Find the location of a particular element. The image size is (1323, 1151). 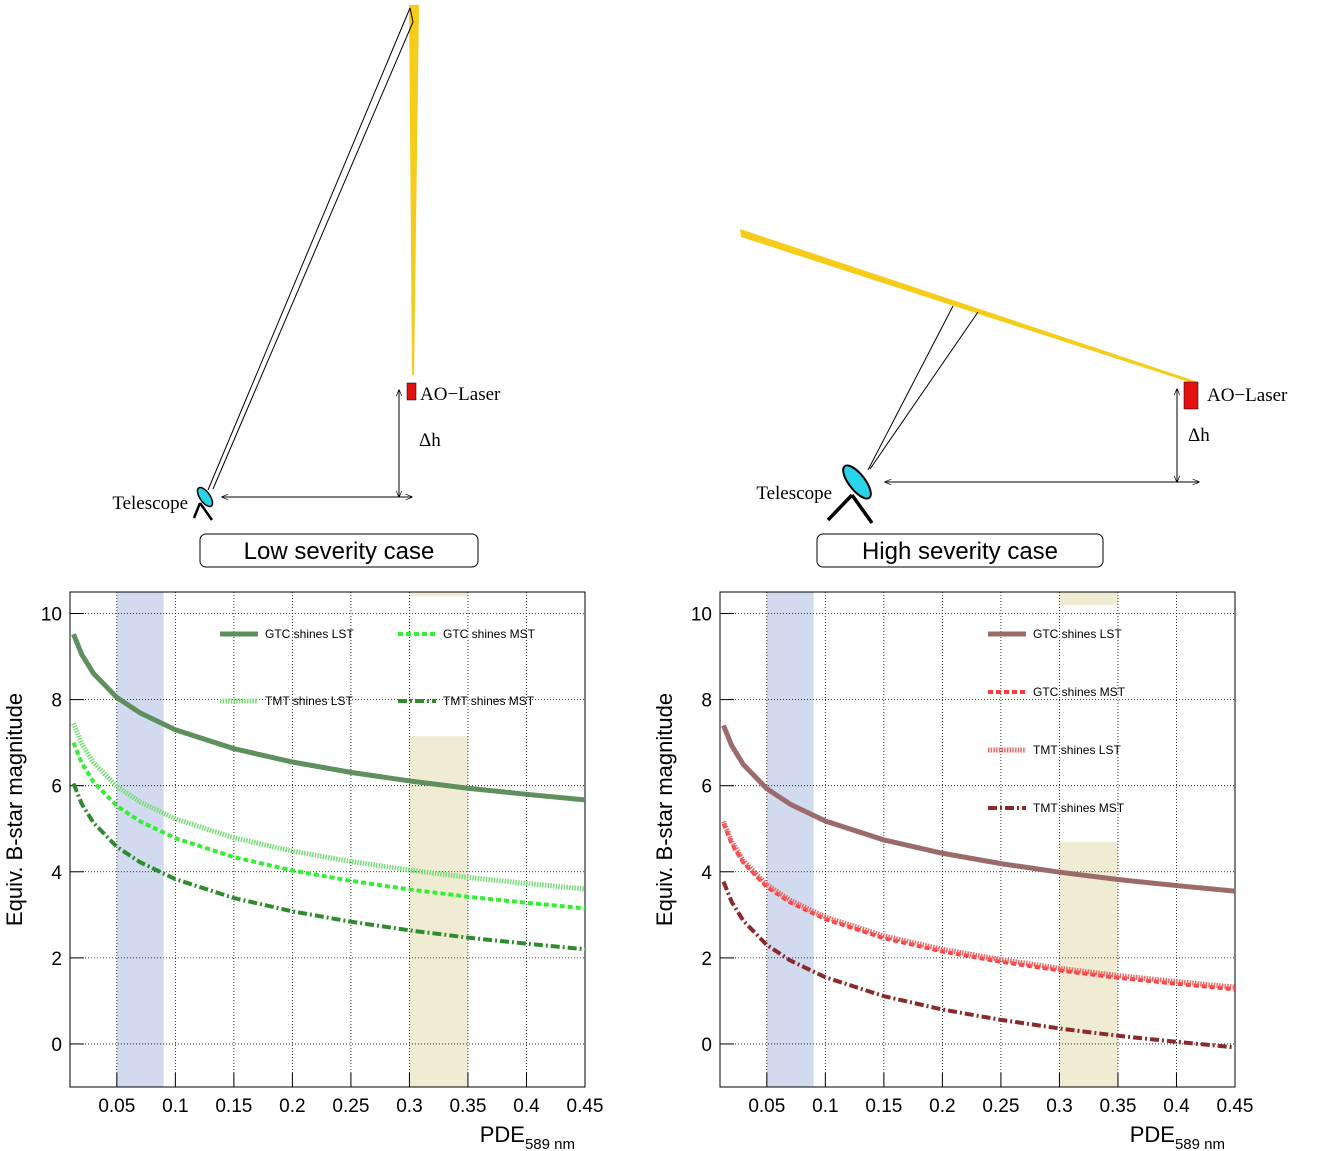

caption: High severity case is located at coordinates (960, 551).